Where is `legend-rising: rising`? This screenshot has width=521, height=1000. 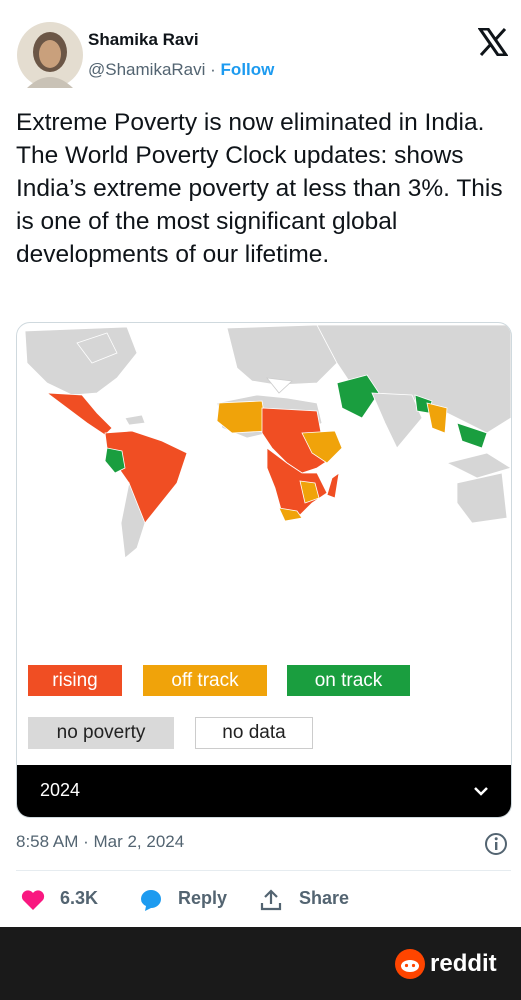 legend-rising: rising is located at coordinates (75, 680).